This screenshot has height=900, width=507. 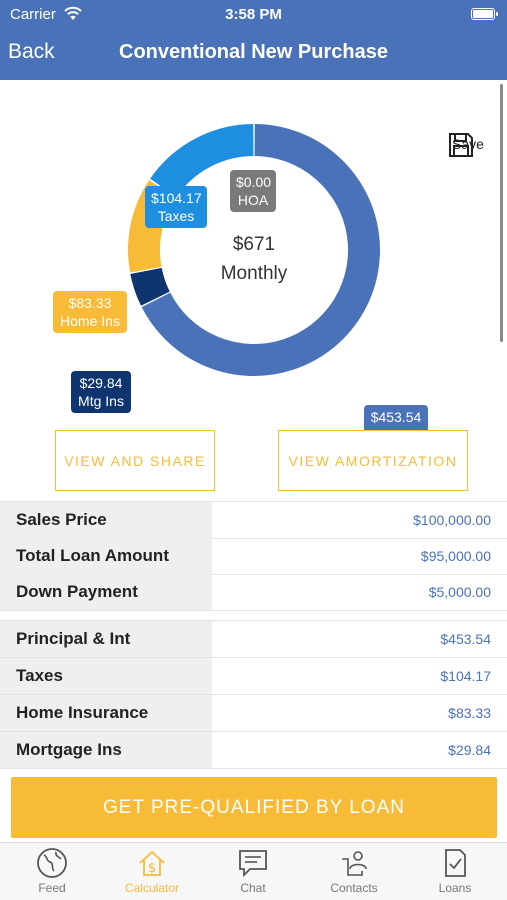 I want to click on table-row: Taxes $104.17, so click(x=253, y=676).